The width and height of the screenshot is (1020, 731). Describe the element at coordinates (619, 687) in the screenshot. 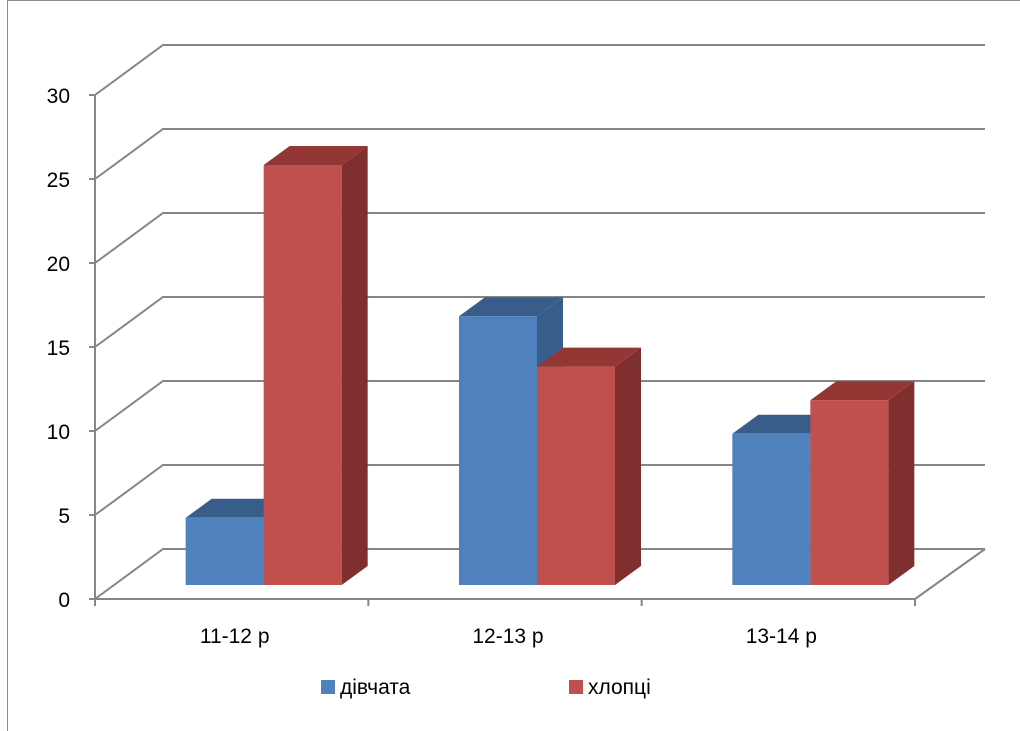

I see `legend-label: хлопці` at that location.